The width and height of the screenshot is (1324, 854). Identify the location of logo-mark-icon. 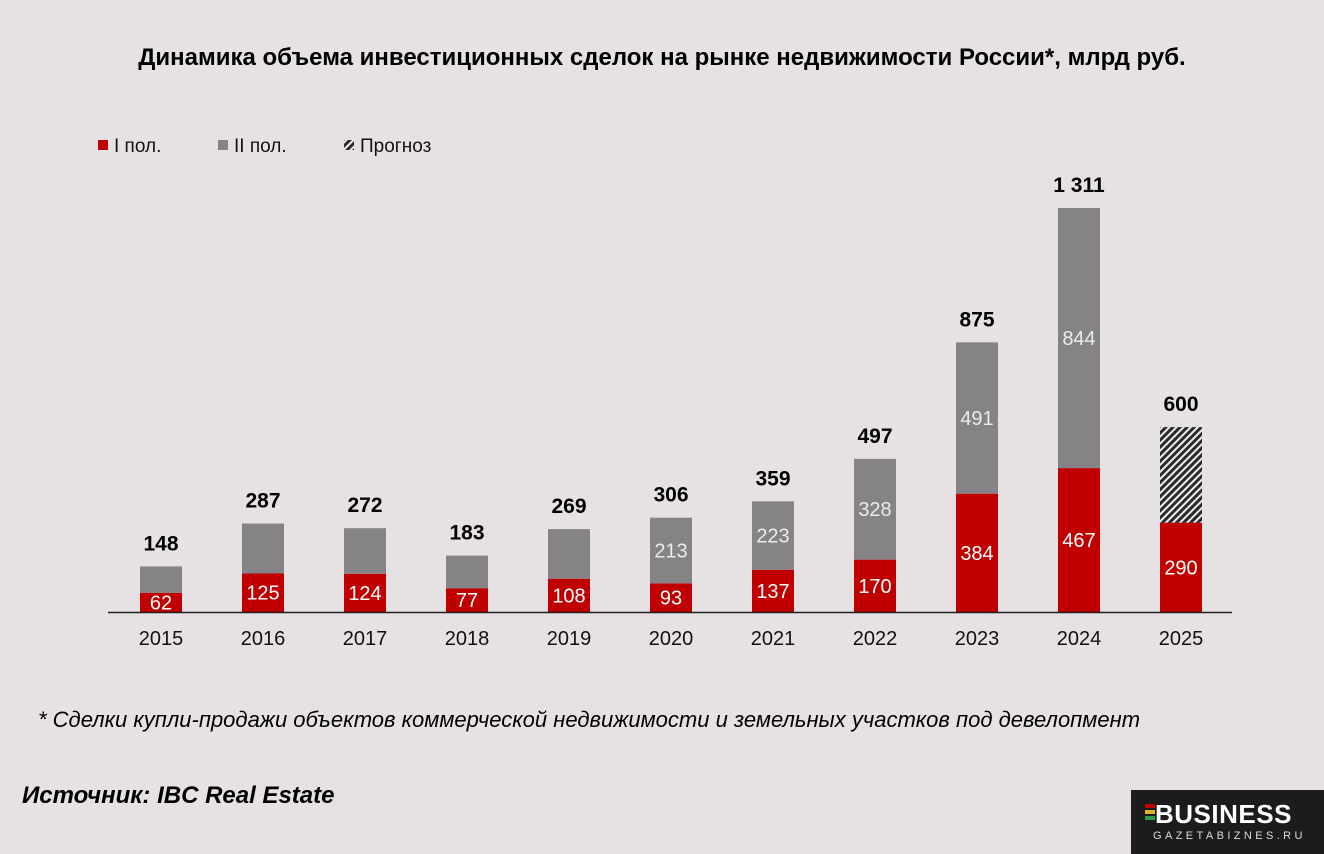
(1150, 813).